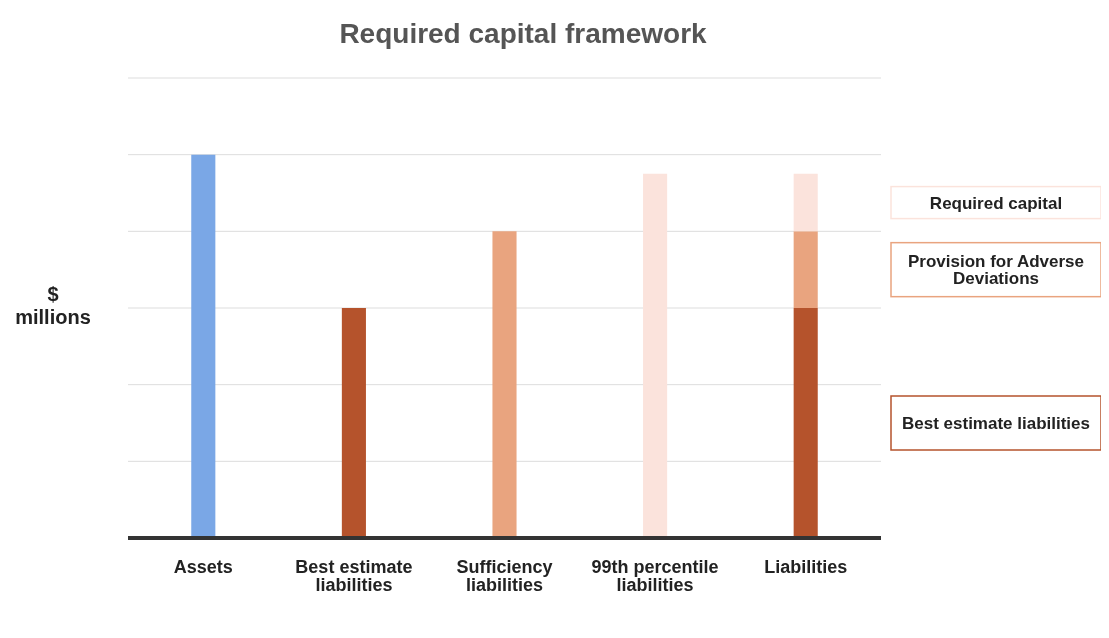 This screenshot has height=638, width=1109. I want to click on x-tick-label: 99th percentile liabilities, so click(655, 575).